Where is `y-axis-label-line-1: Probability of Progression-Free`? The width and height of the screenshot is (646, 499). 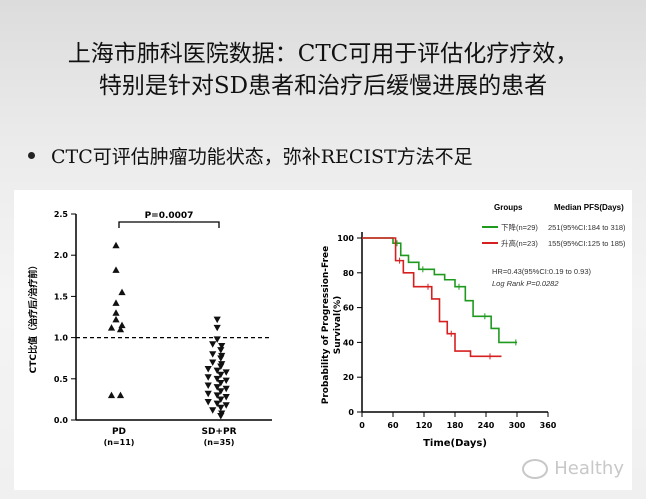 y-axis-label-line-1: Probability of Progression-Free is located at coordinates (326, 325).